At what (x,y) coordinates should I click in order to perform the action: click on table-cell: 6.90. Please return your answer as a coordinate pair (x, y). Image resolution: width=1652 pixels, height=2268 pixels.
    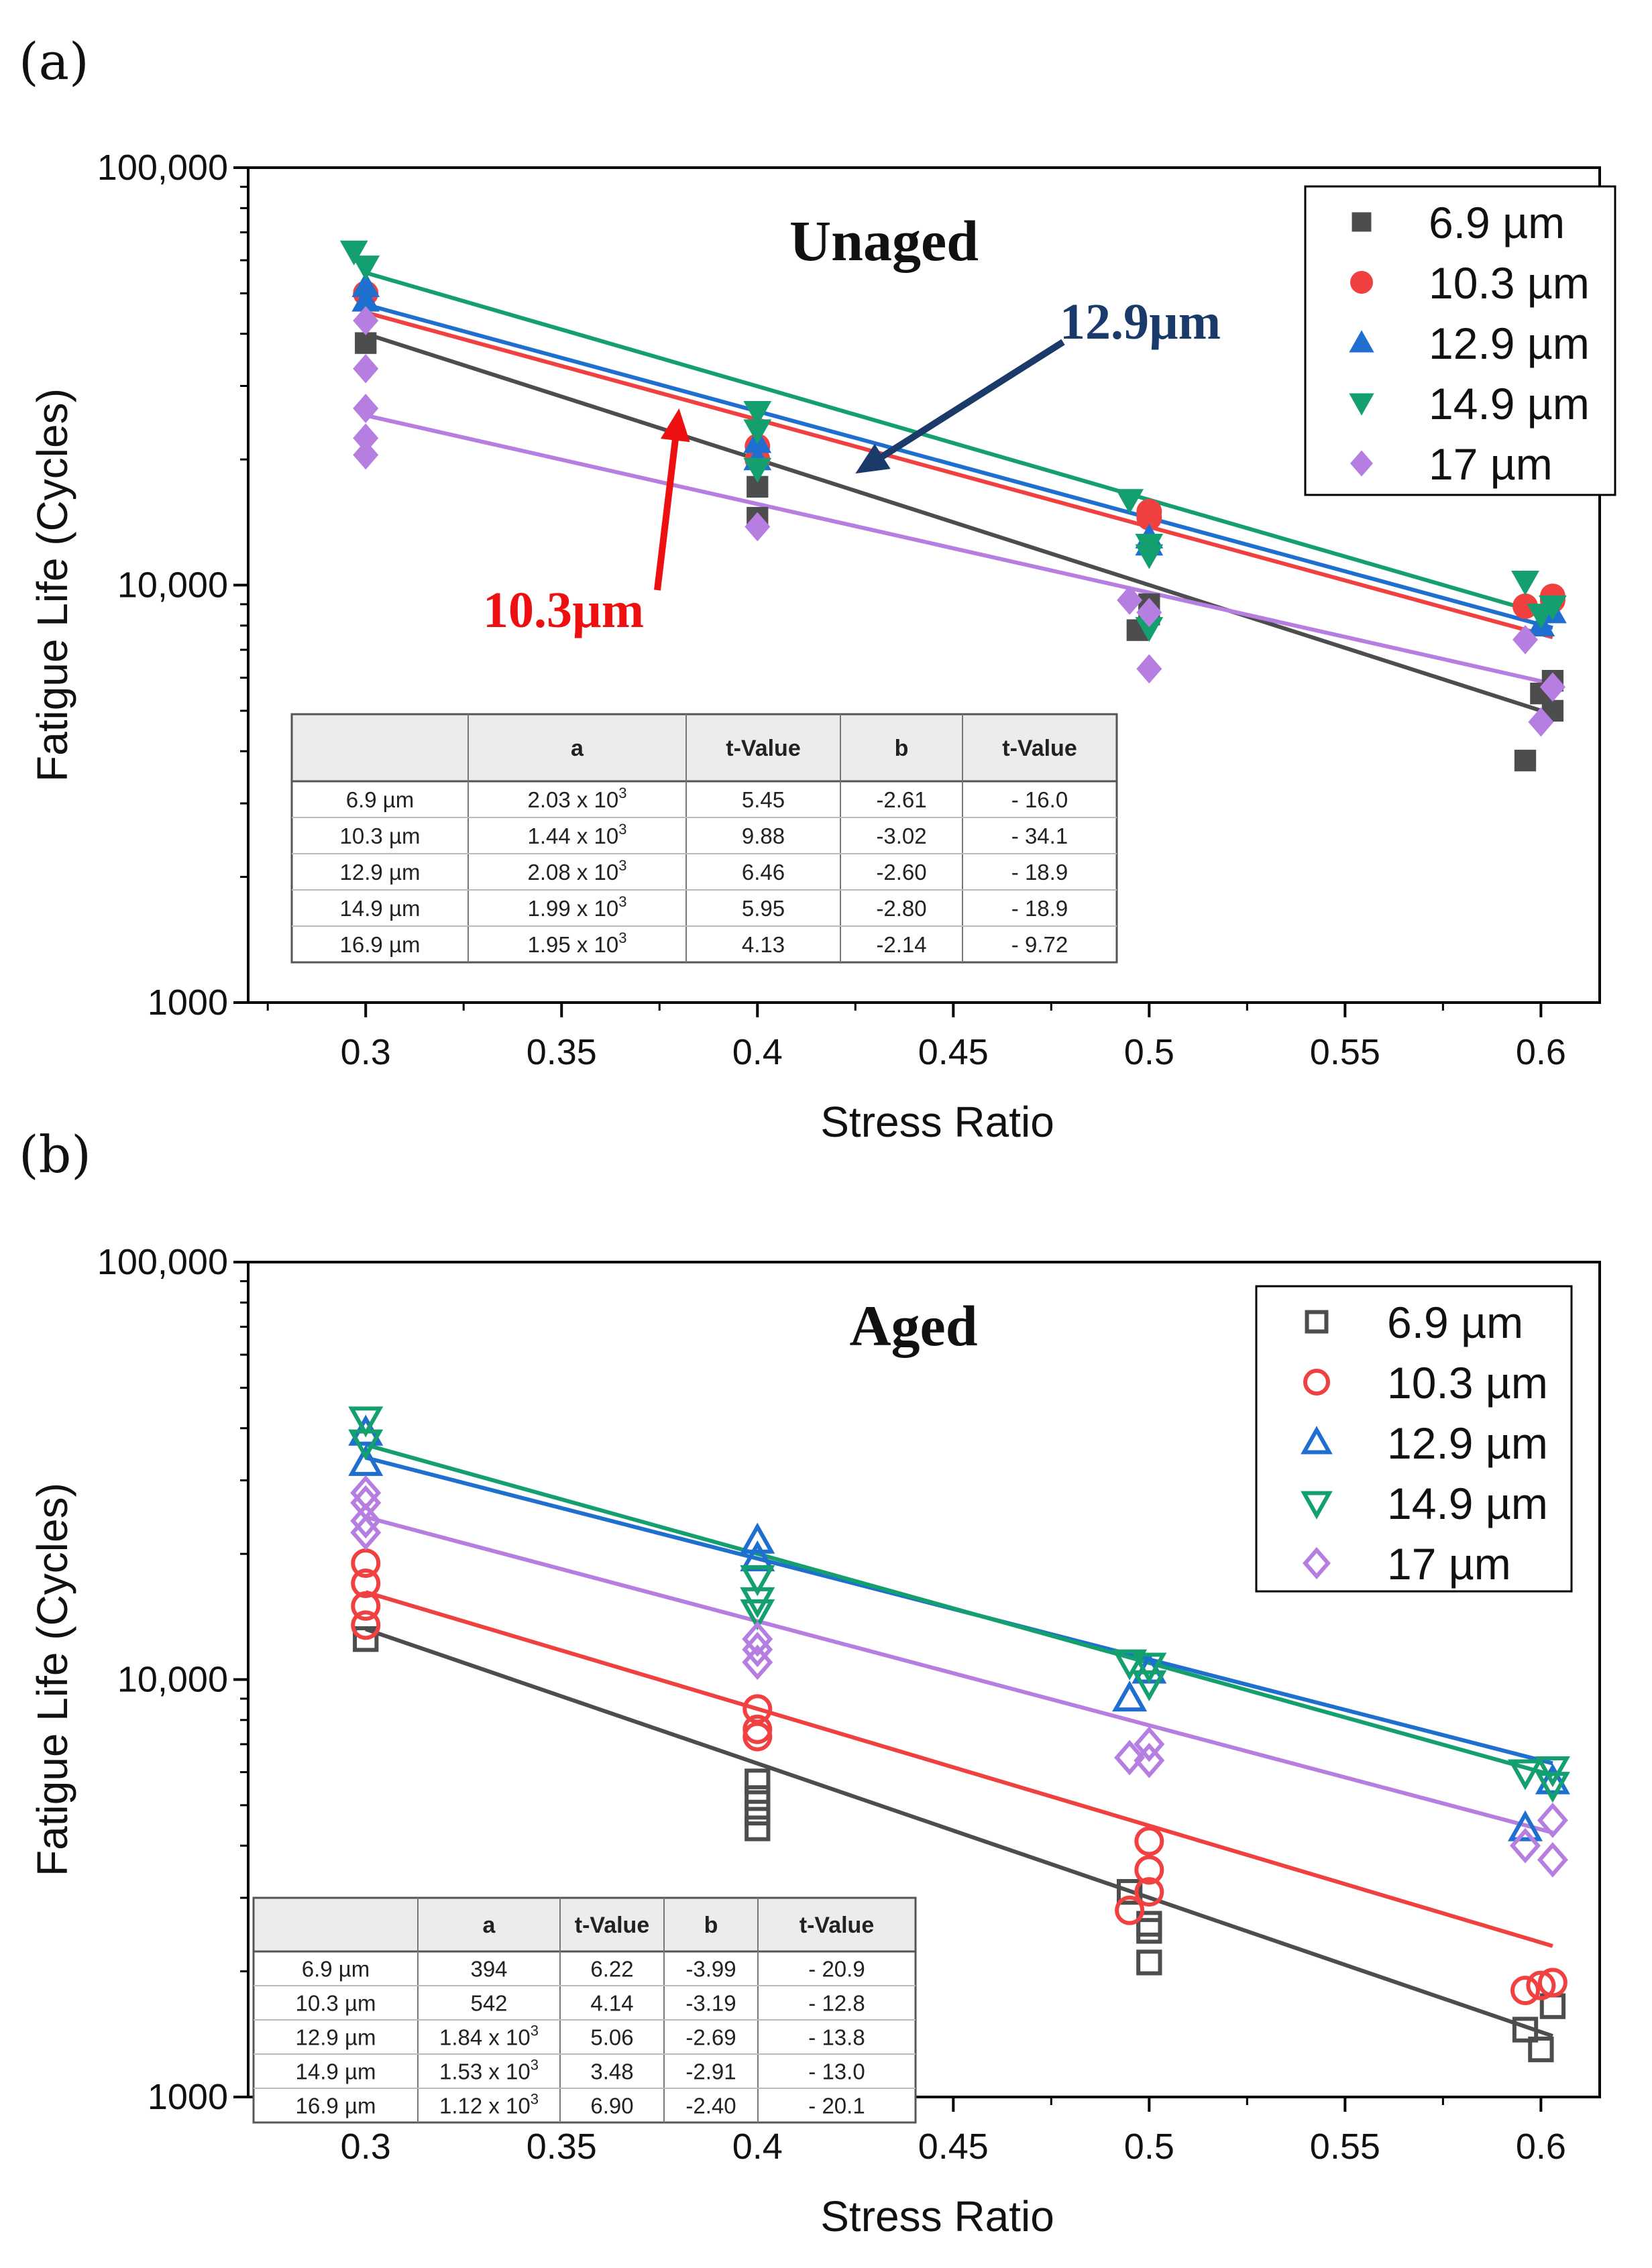
    Looking at the image, I should click on (611, 2106).